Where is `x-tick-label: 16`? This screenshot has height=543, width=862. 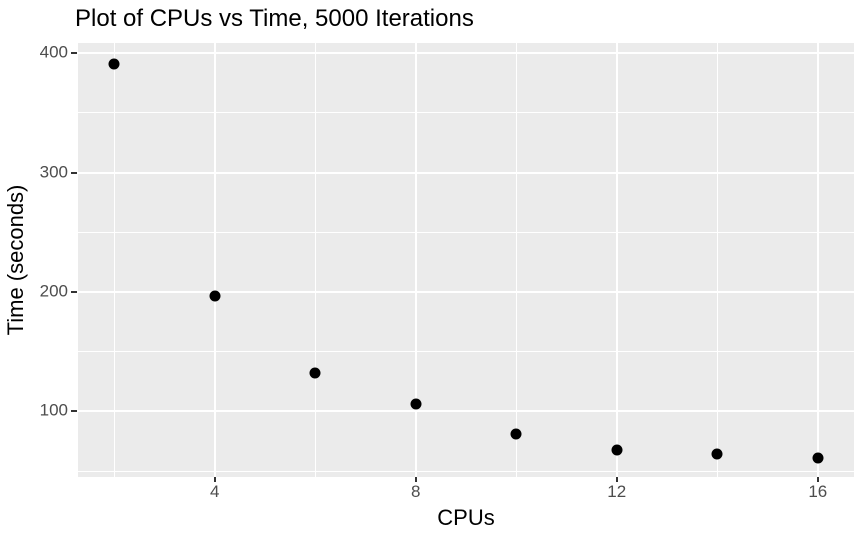
x-tick-label: 16 is located at coordinates (818, 491).